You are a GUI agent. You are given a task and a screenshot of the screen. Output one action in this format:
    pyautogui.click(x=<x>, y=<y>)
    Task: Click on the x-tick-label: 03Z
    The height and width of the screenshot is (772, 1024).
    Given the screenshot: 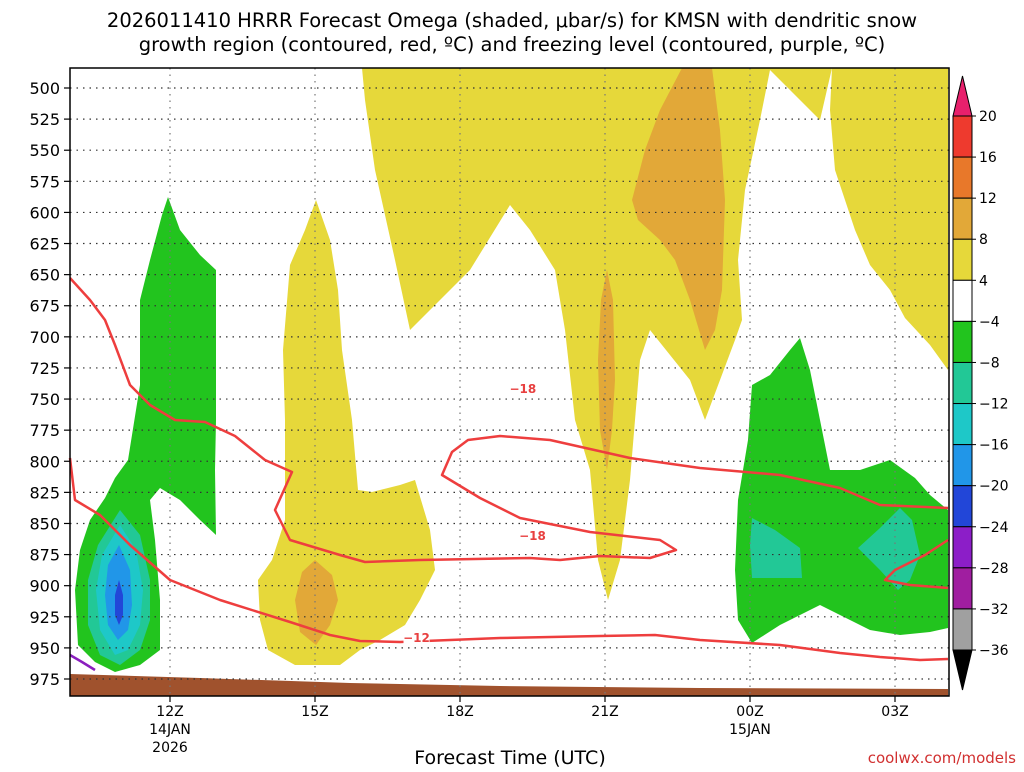 What is the action you would take?
    pyautogui.click(x=894, y=712)
    